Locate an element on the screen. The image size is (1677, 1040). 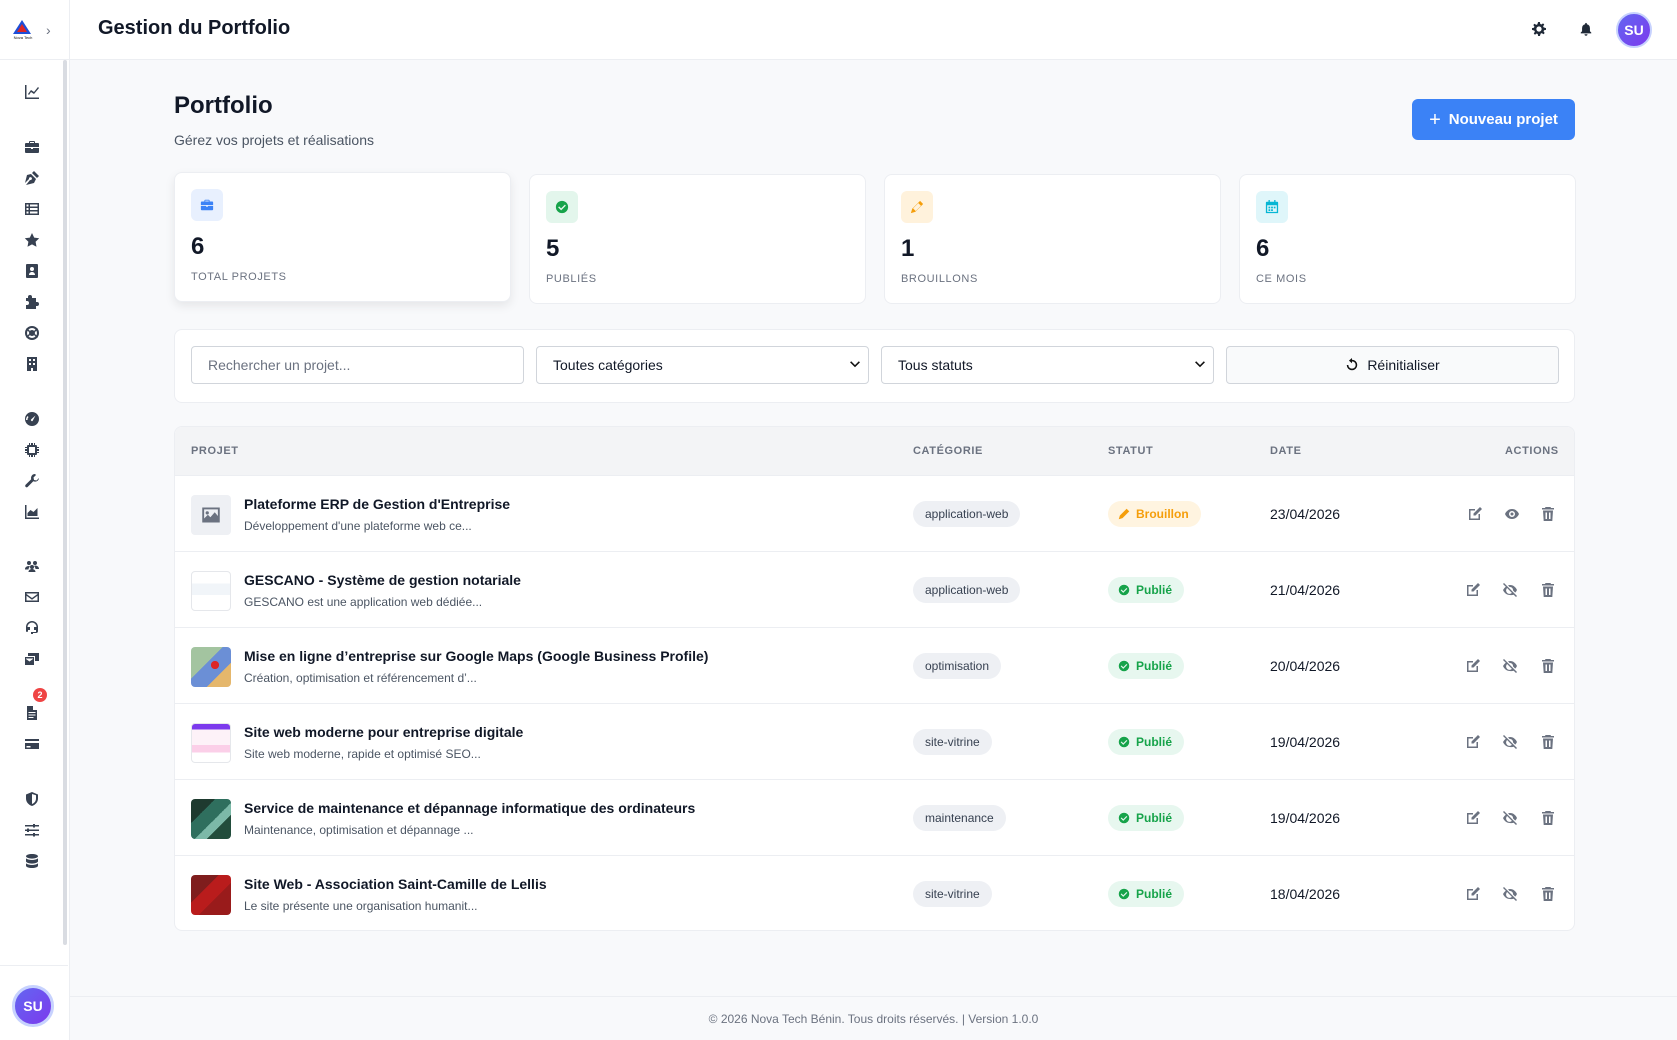
envelope-icon is located at coordinates (32, 597).